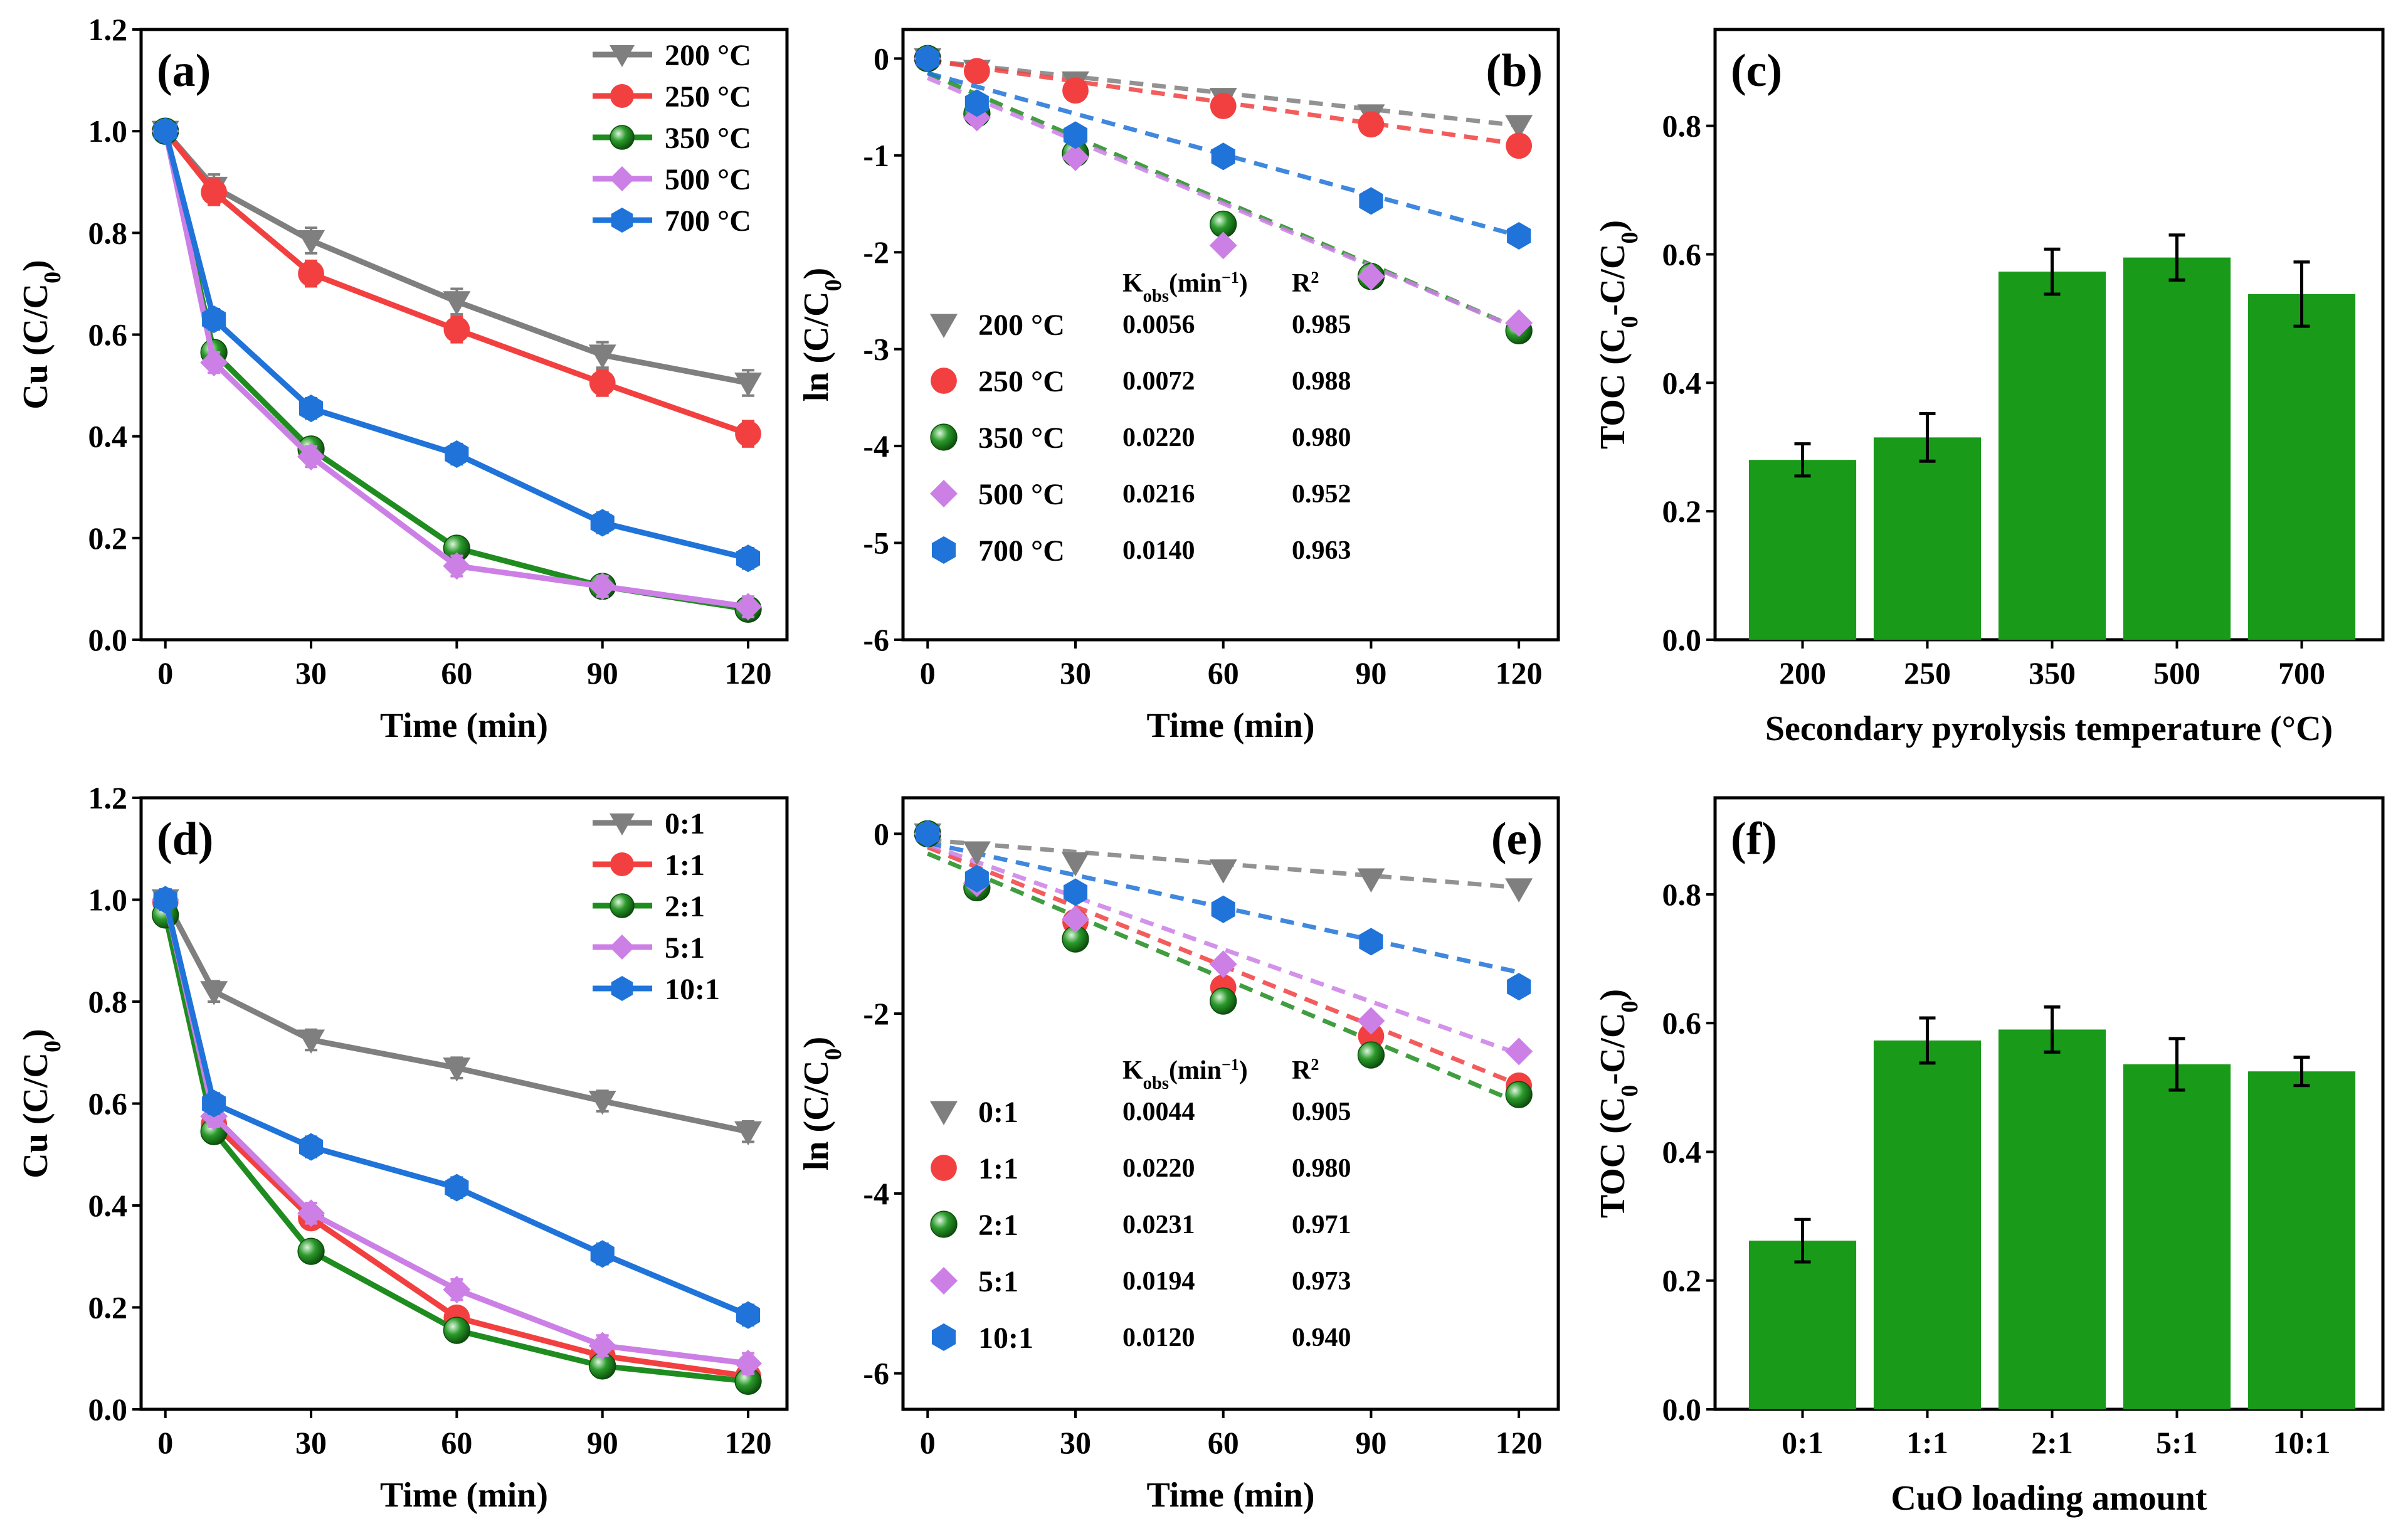 This screenshot has width=2408, height=1531. What do you see at coordinates (1005, 1338) in the screenshot?
I see `table-series-label: 10:1` at bounding box center [1005, 1338].